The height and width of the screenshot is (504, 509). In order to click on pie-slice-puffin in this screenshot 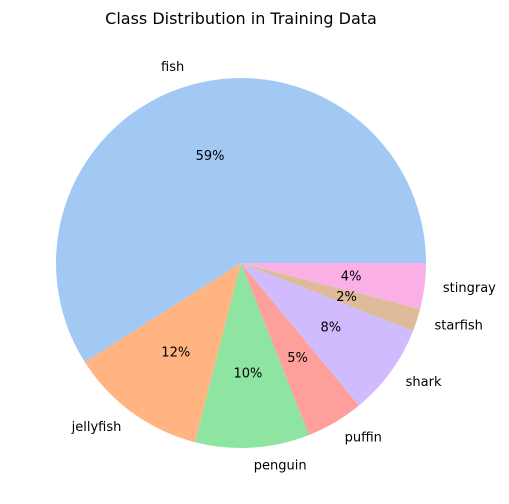, I will do `click(300, 349)`.